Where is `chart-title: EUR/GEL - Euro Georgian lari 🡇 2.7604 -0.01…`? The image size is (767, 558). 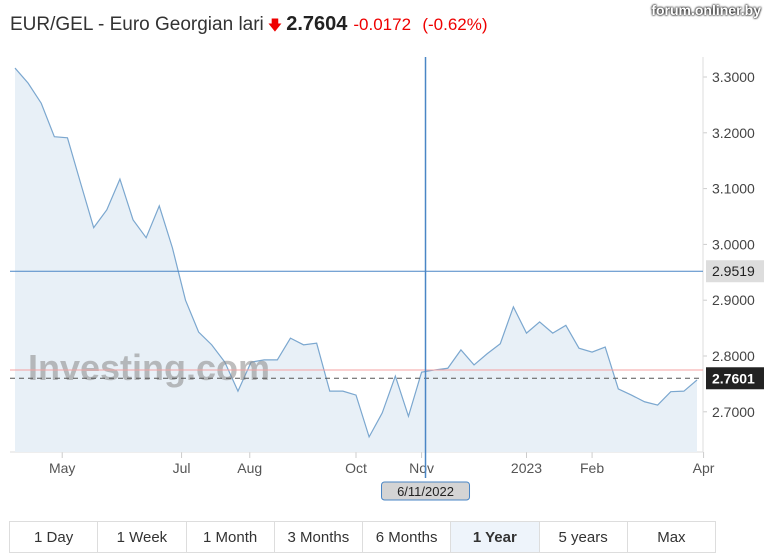 chart-title: EUR/GEL - Euro Georgian lari 🡇 2.7604 -0.01… is located at coordinates (249, 26).